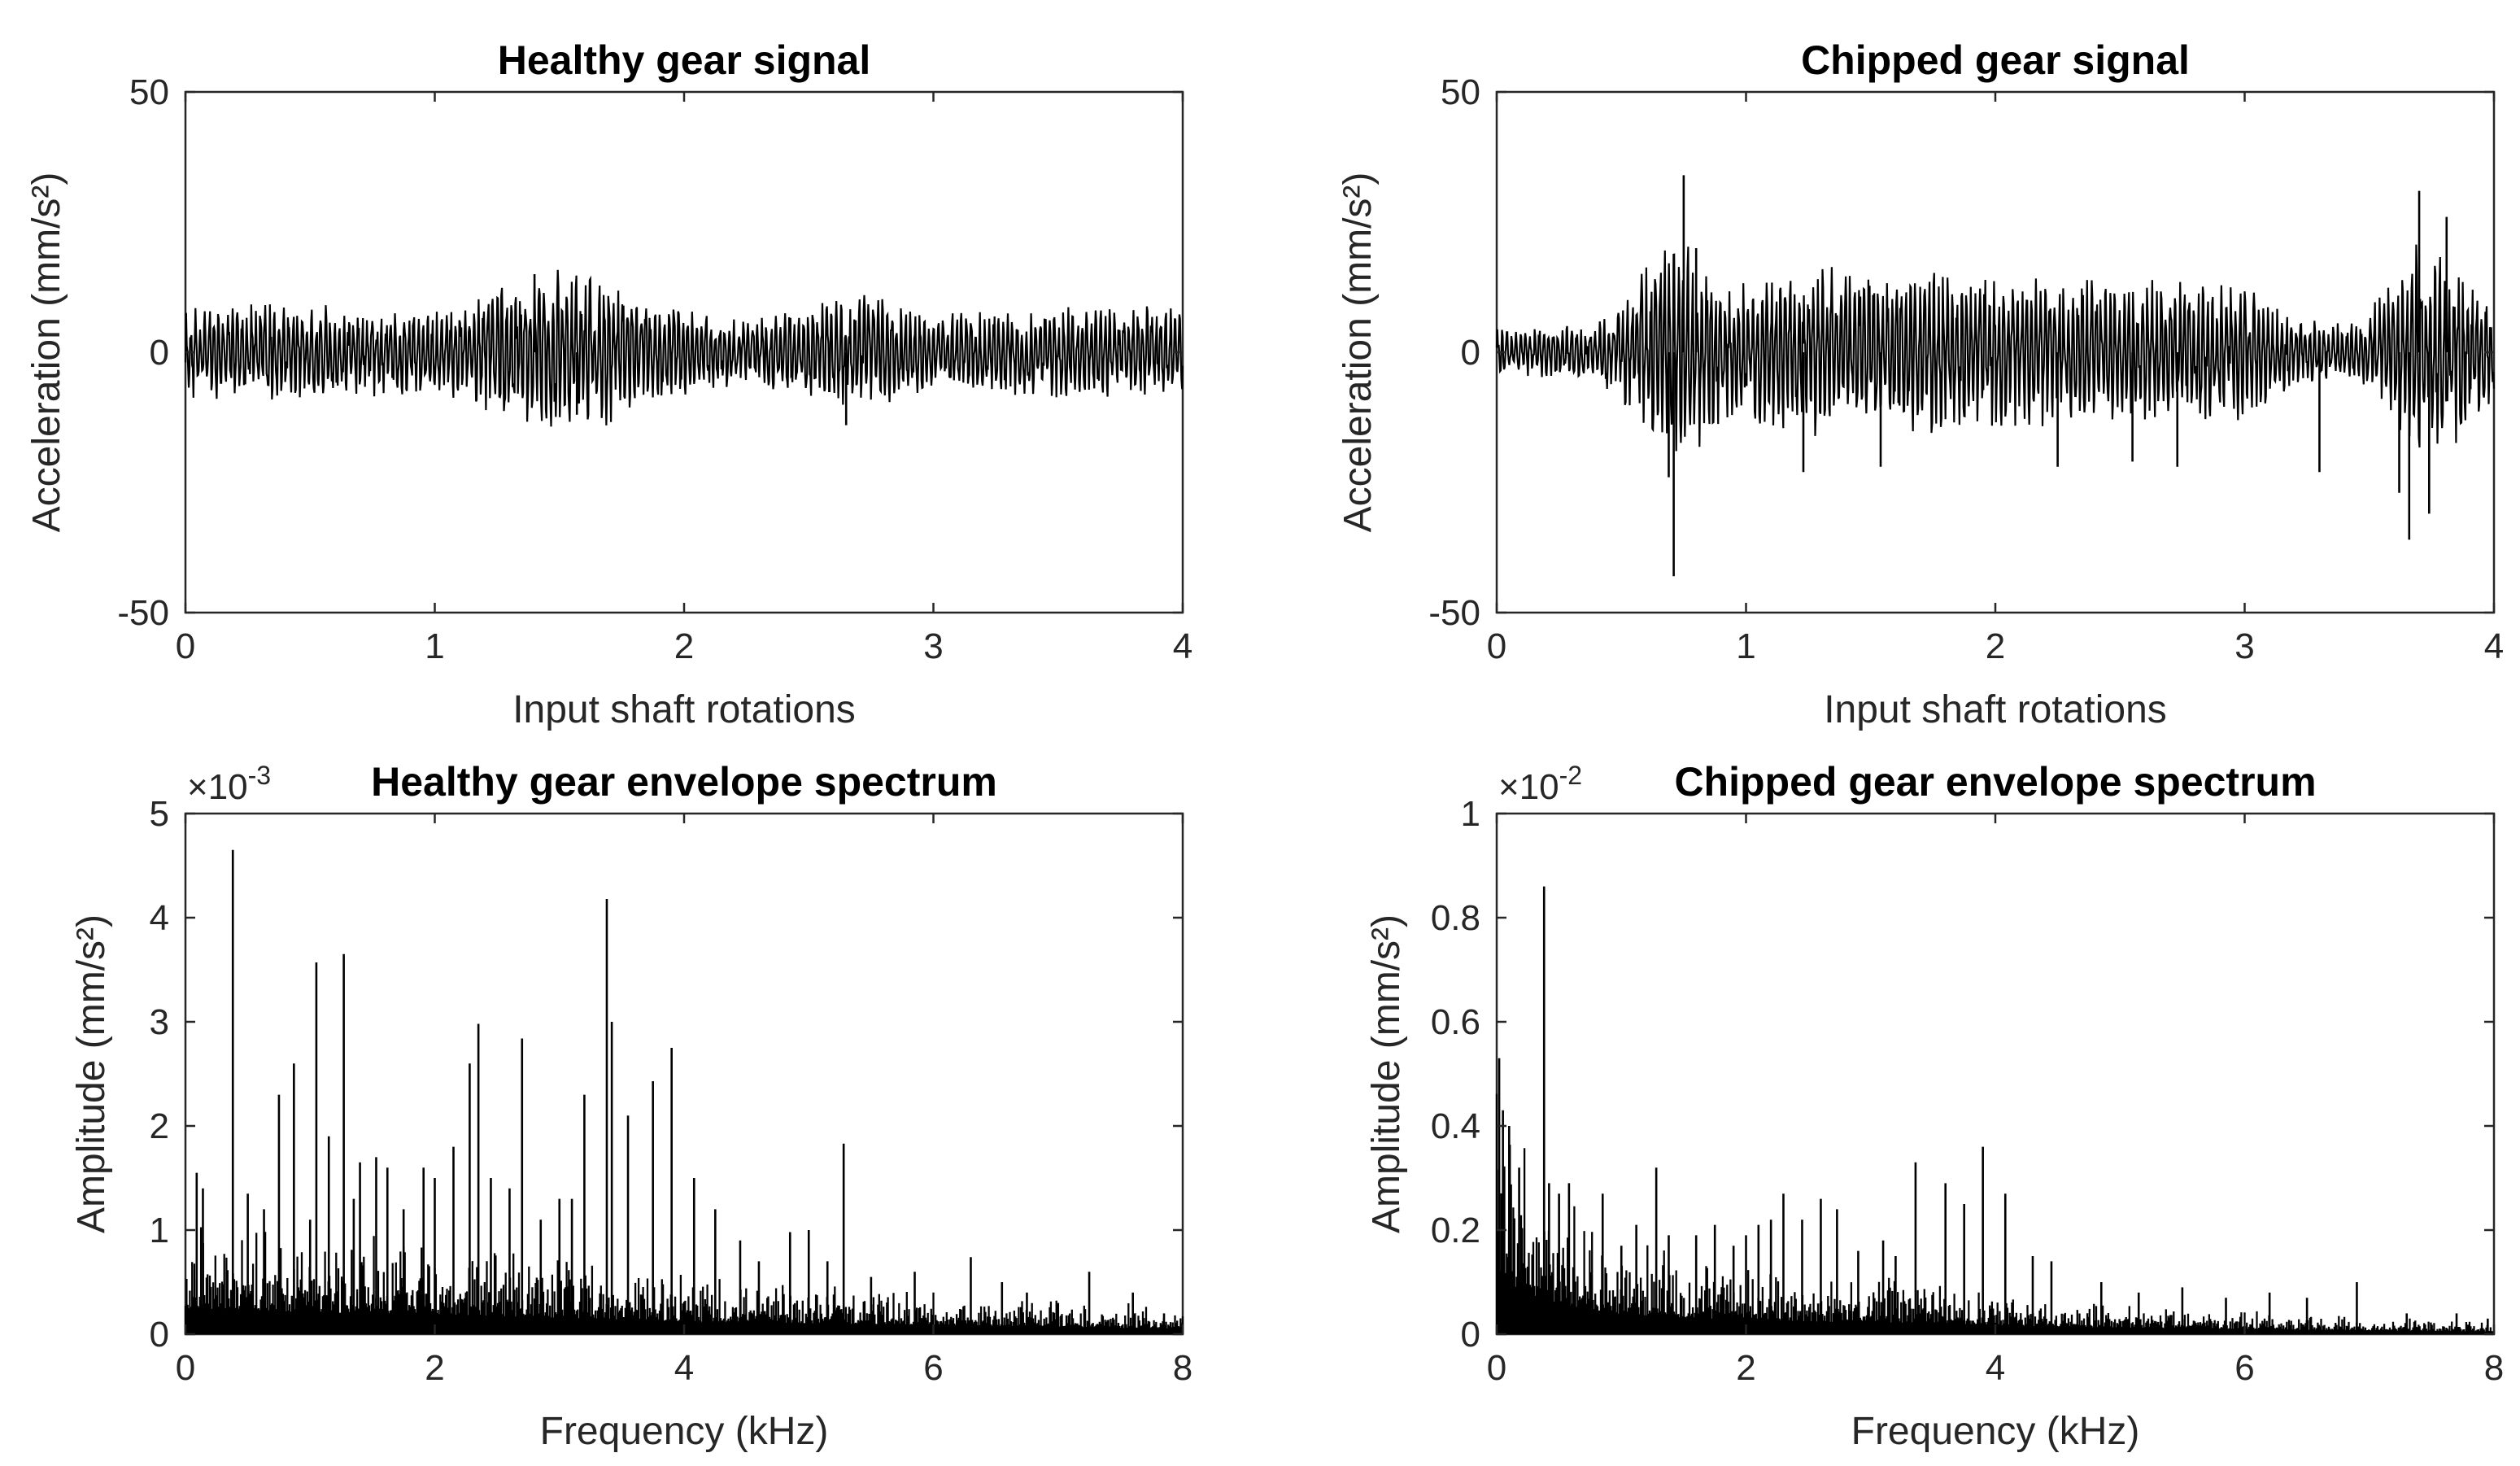 This screenshot has width=2520, height=1466. I want to click on y-axis-exponent: ×10⁻², so click(1540, 784).